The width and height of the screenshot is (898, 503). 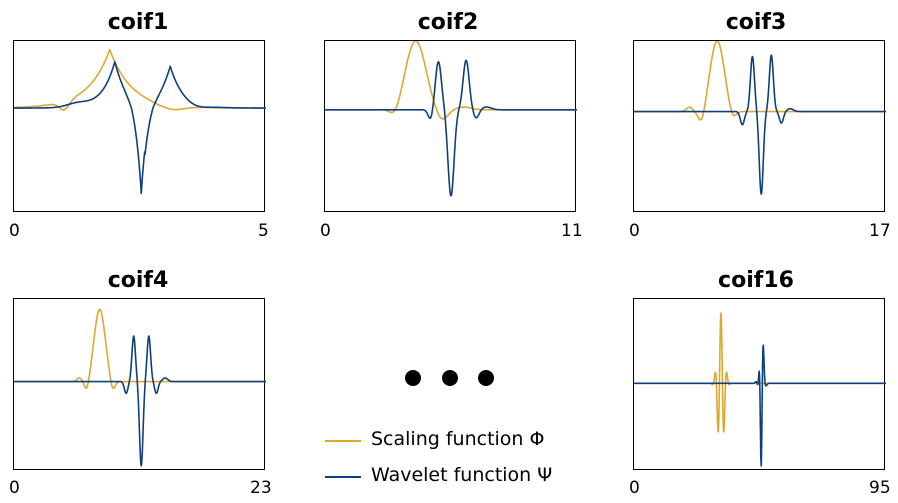 I want to click on chart-title-coif1: coif1, so click(x=138, y=22).